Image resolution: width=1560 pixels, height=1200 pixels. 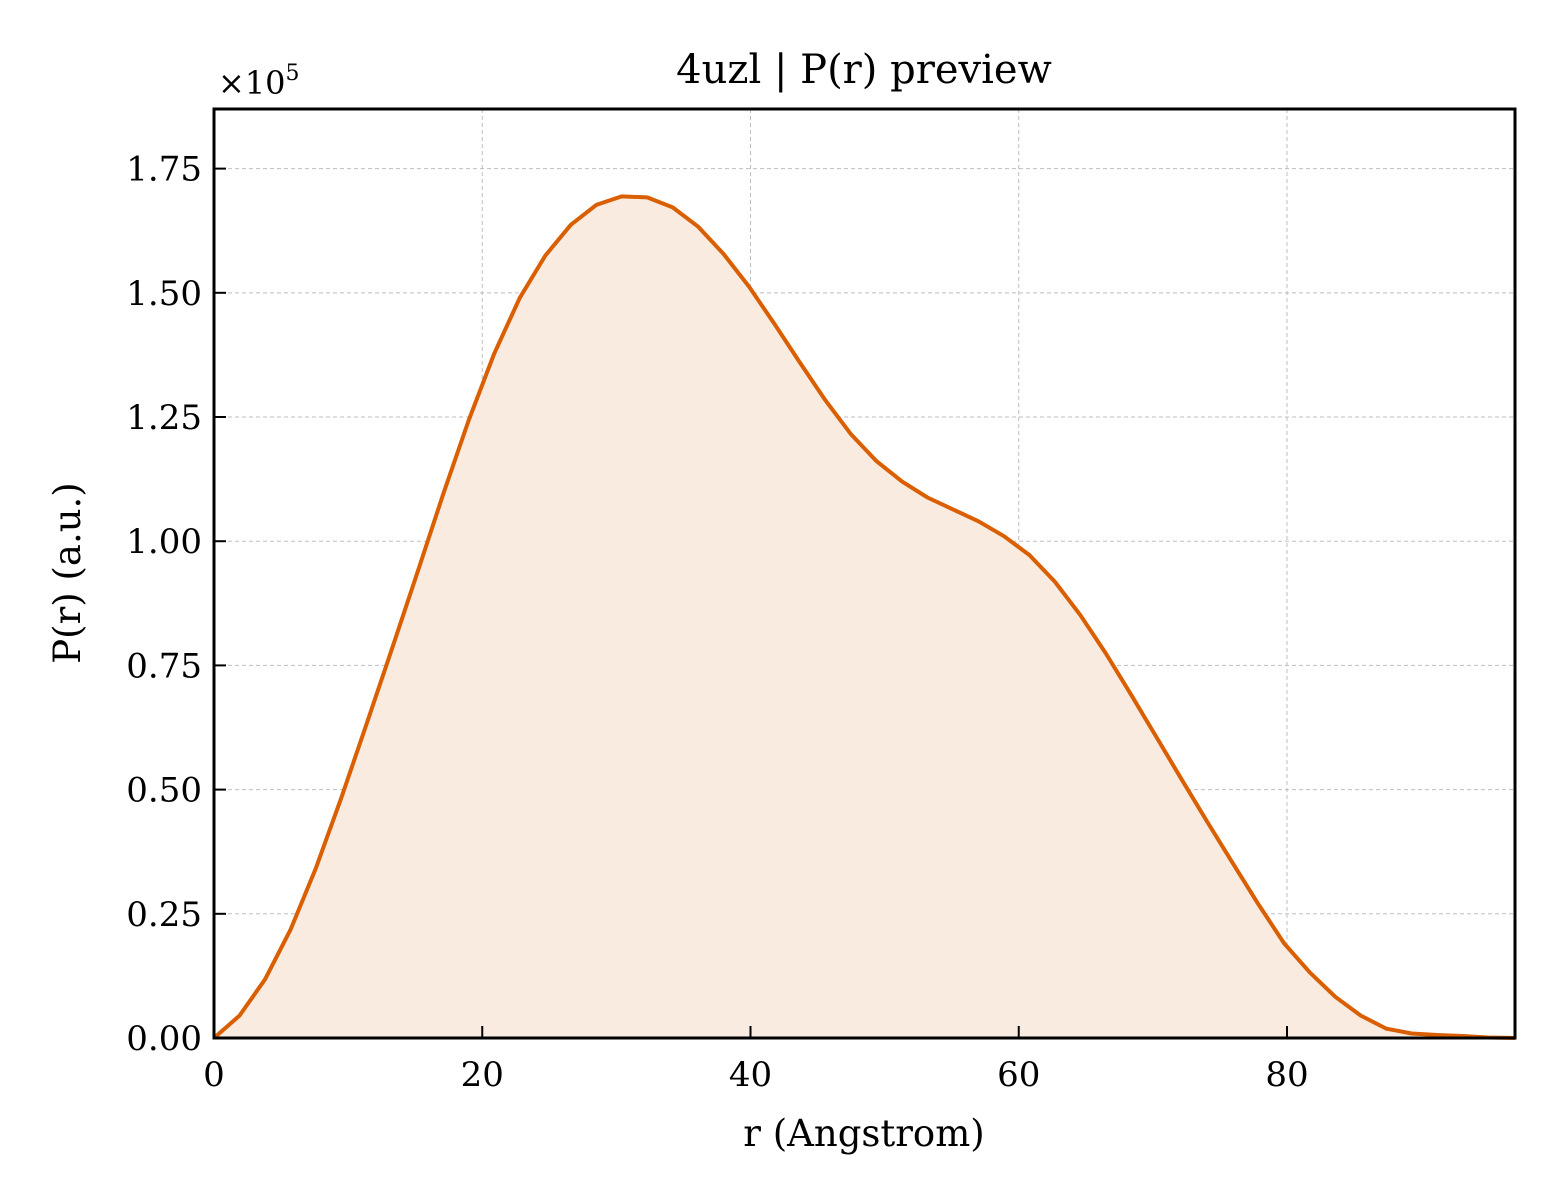 I want to click on y-tick-label: 1.00, so click(x=164, y=542).